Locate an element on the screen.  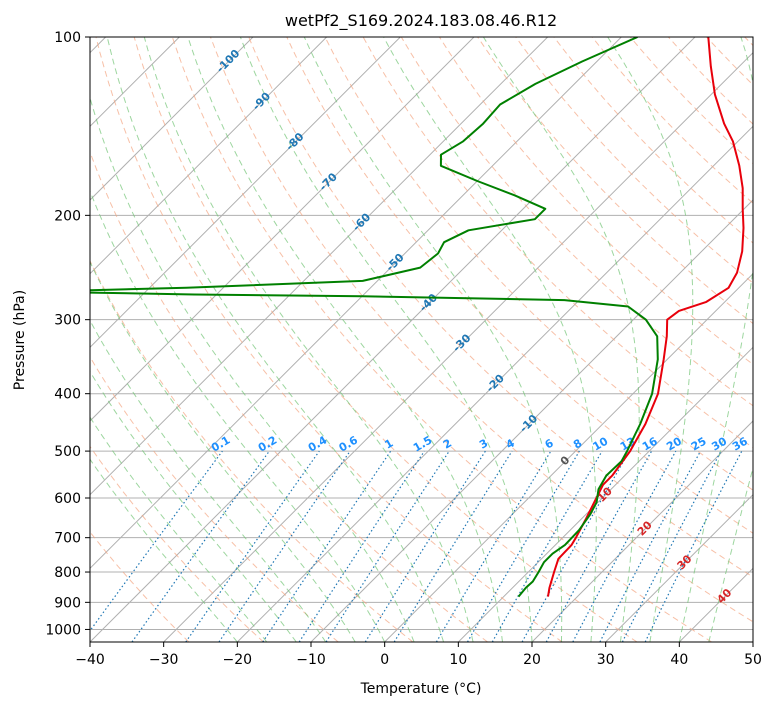
mixing-ratio-label: 4 is located at coordinates (510, 443).